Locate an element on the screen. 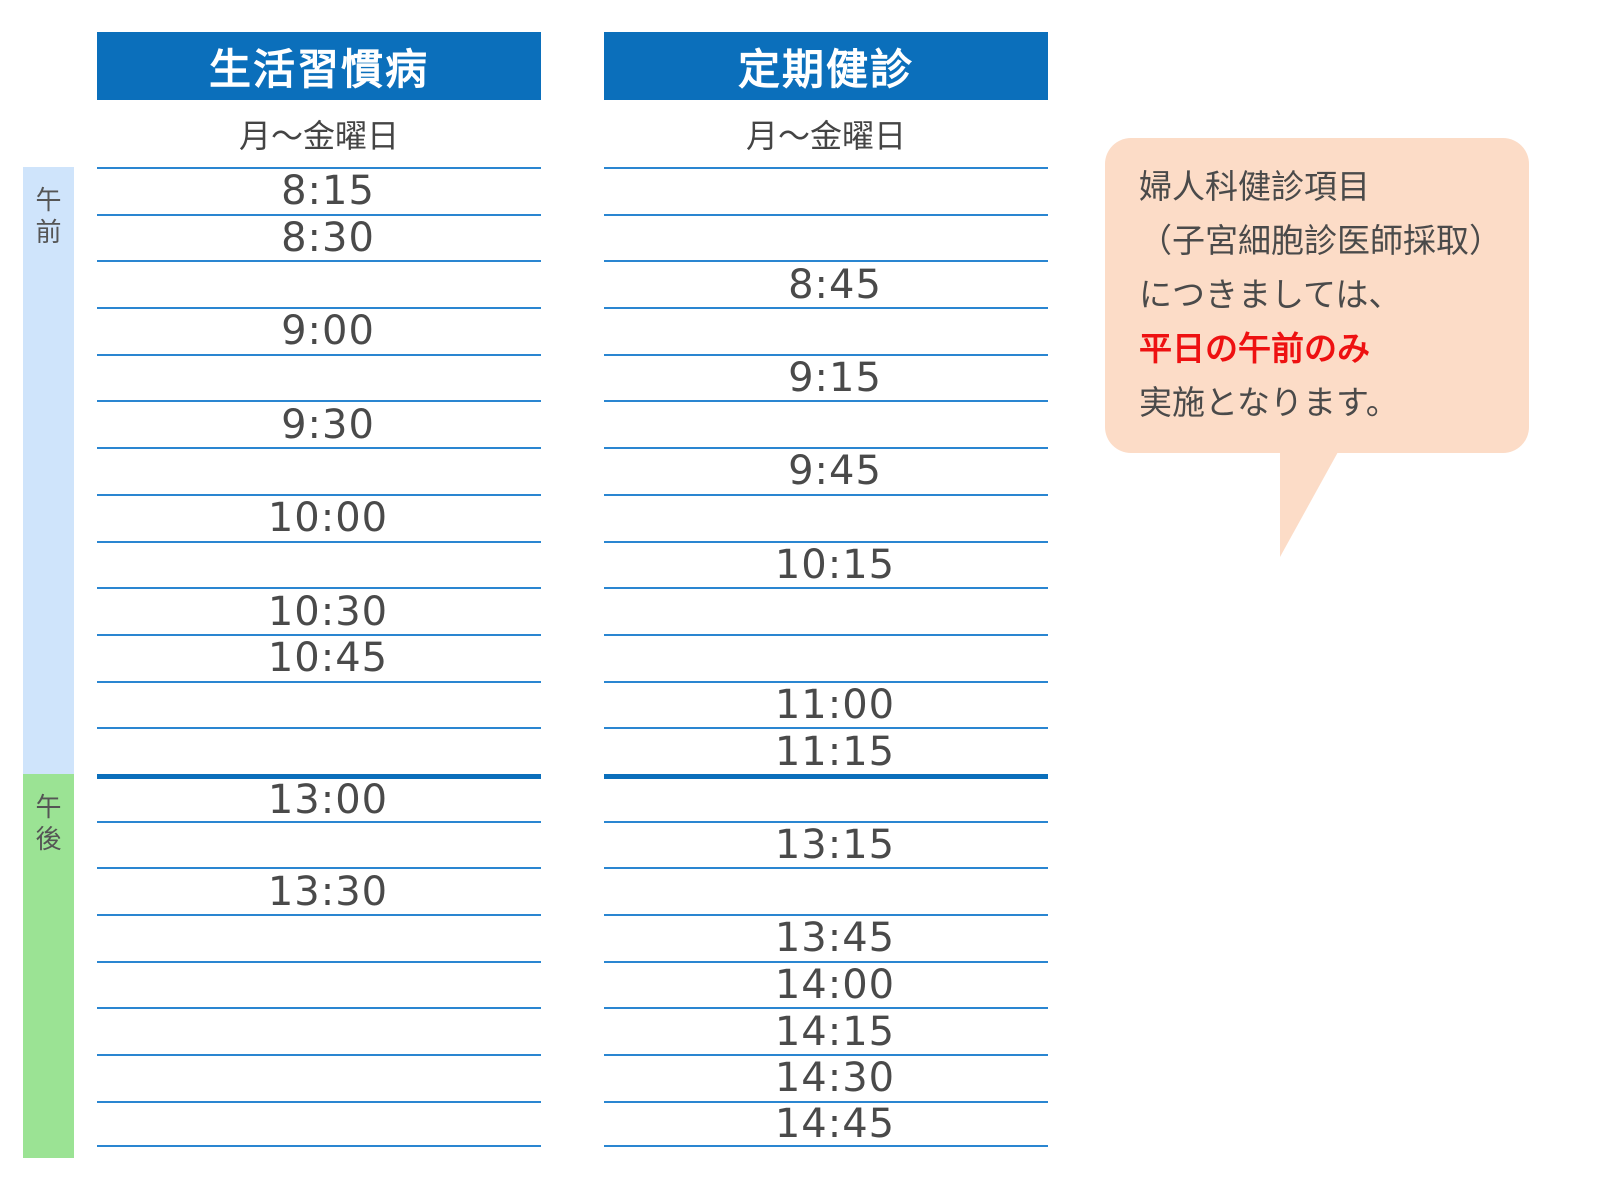 The width and height of the screenshot is (1600, 1180). time-slot-label: 10:30 is located at coordinates (328, 611).